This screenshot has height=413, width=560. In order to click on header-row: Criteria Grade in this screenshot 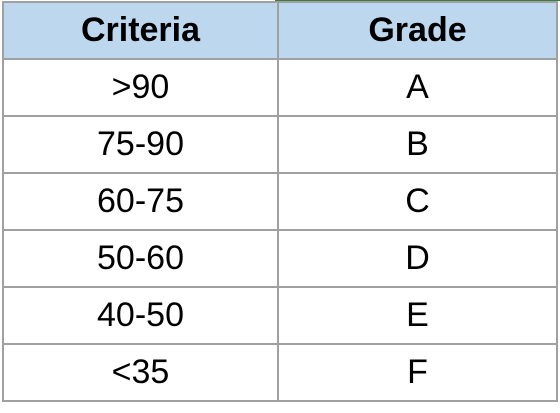, I will do `click(280, 30)`.